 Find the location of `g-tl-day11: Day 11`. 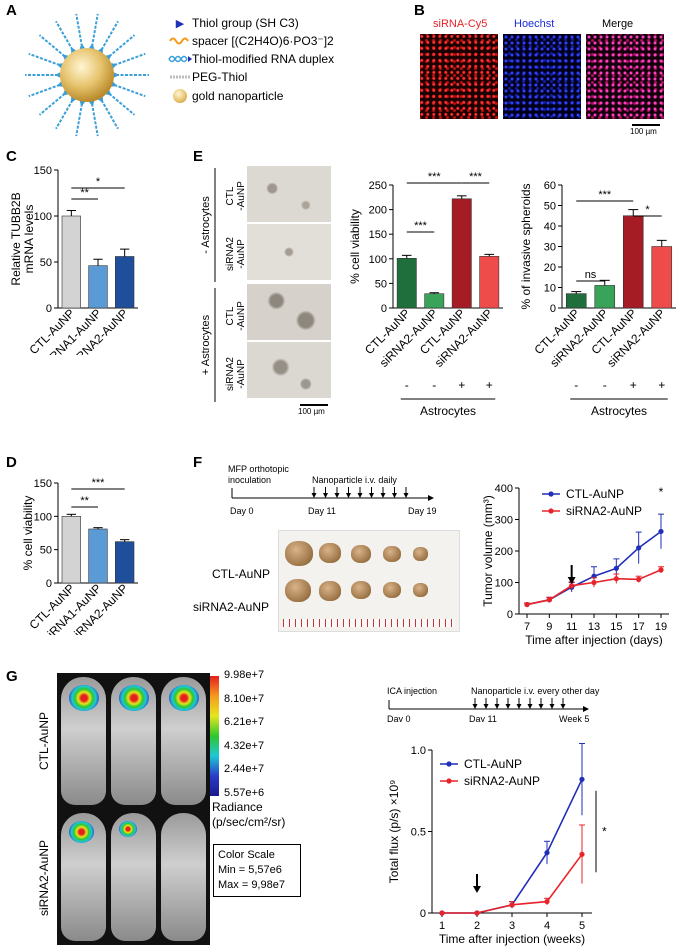

g-tl-day11: Day 11 is located at coordinates (483, 718).